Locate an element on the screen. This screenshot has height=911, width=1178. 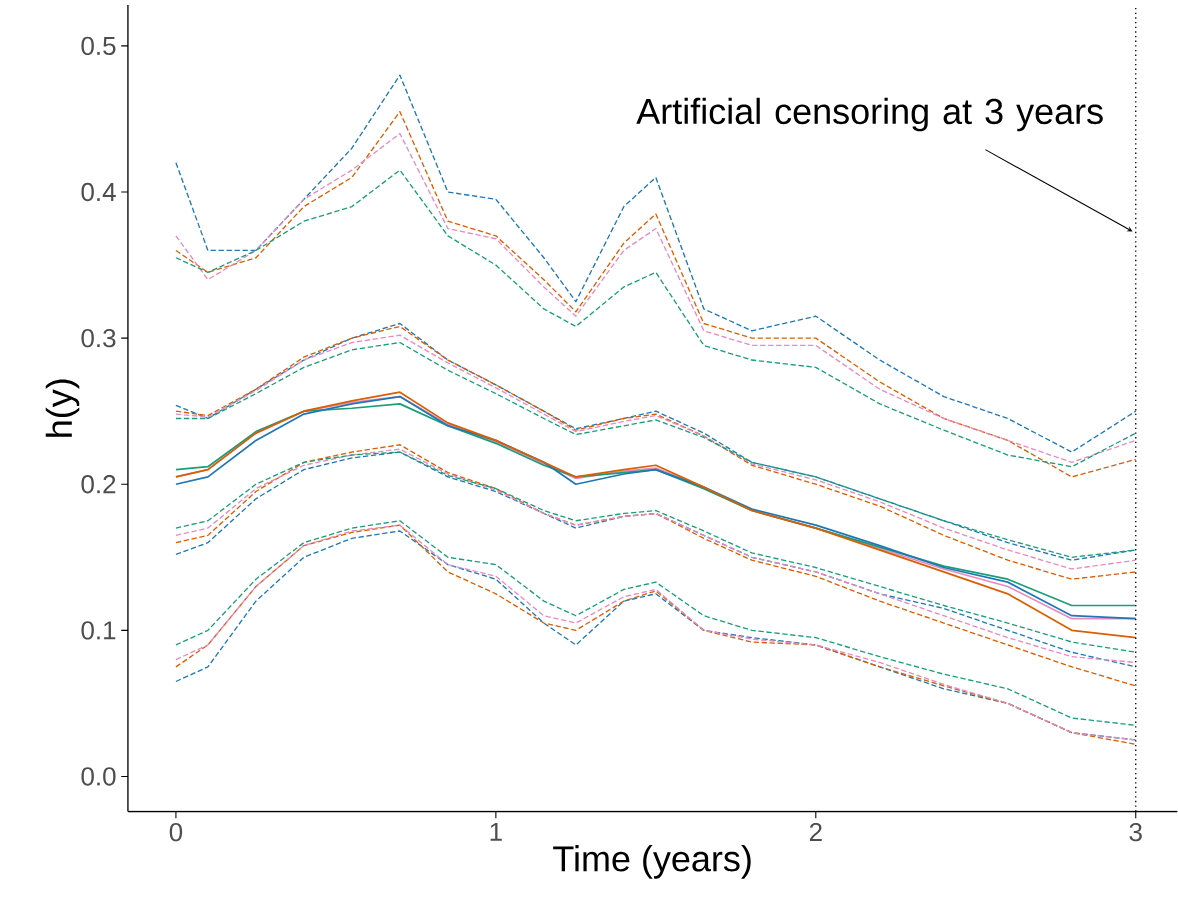
y-axis-title: h(y) is located at coordinates (62, 408).